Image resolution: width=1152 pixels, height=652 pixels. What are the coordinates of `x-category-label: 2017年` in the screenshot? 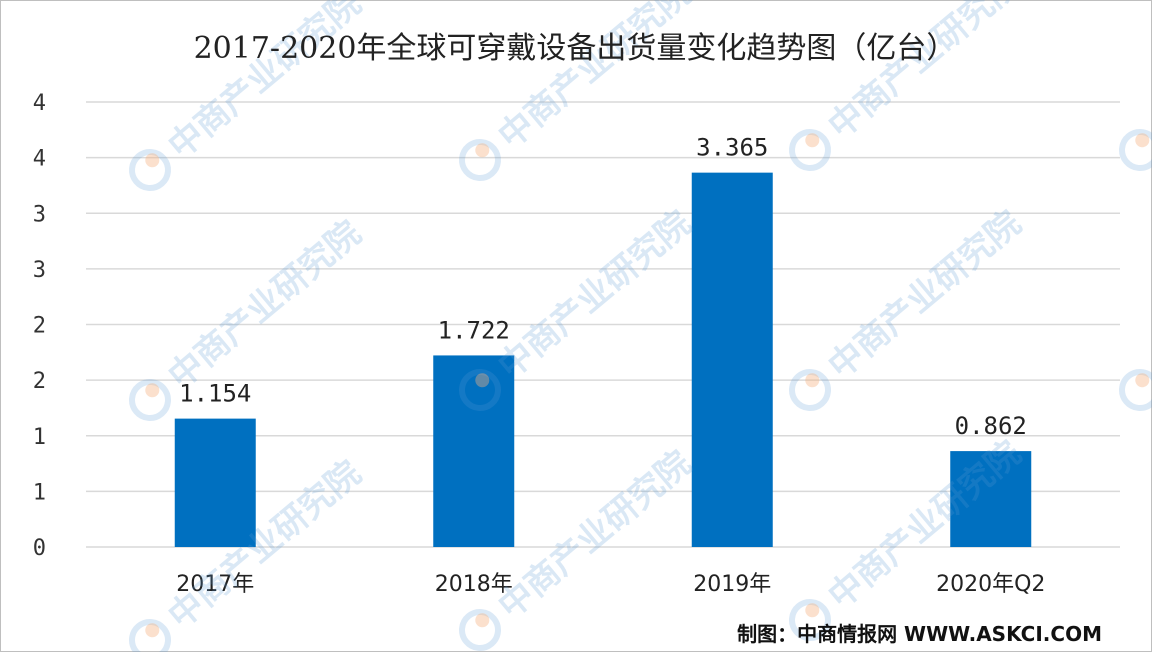 It's located at (215, 584).